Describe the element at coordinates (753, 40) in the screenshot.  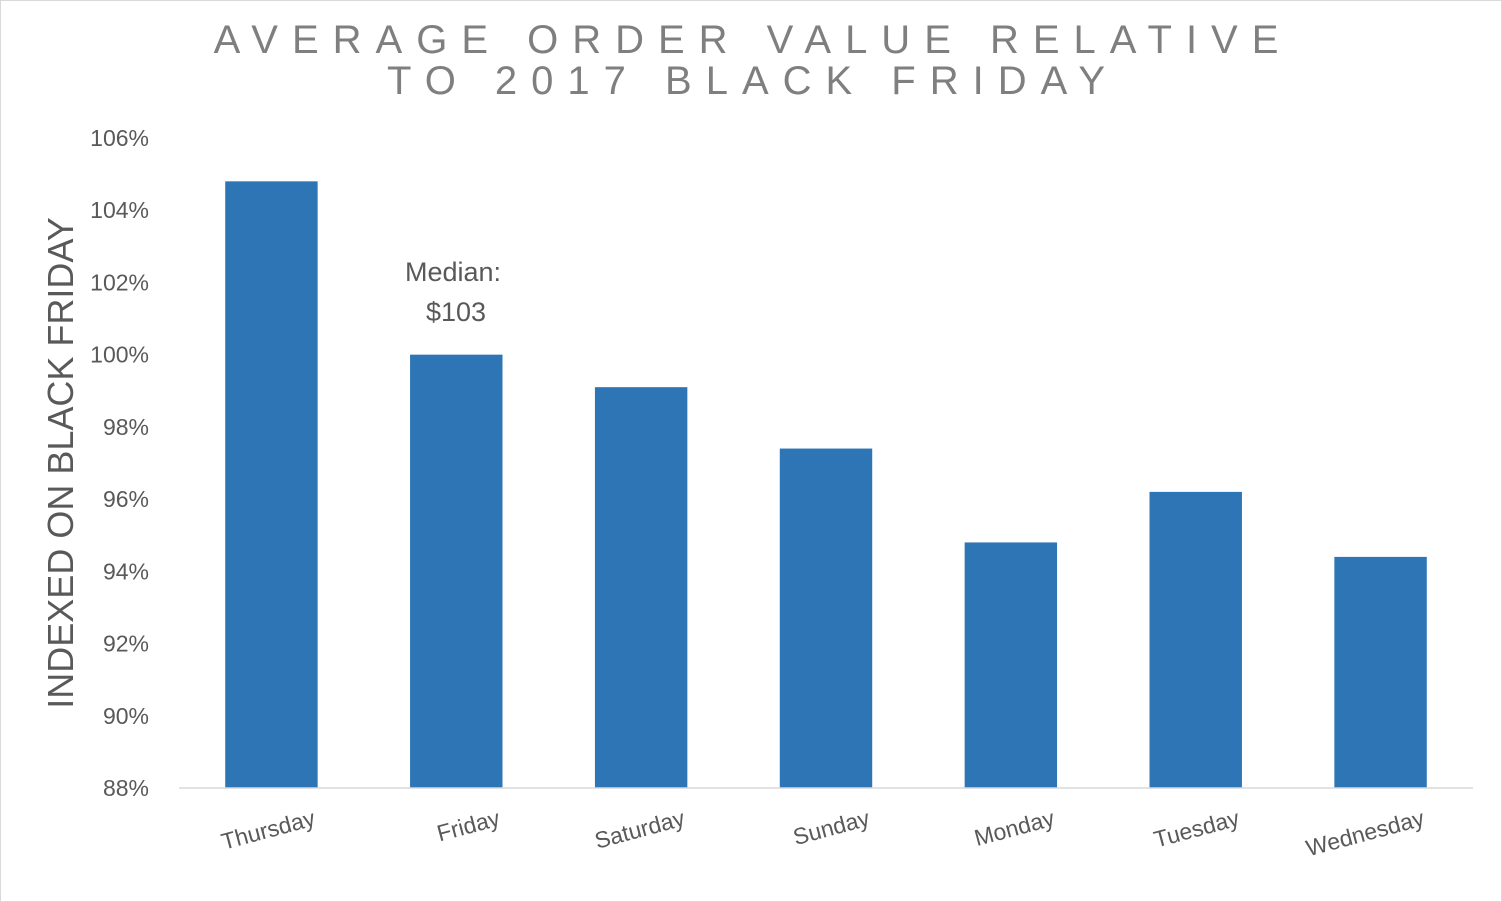
I see `chart-title-line-1: AVERAGE ORDER VALUE RELATIVE` at that location.